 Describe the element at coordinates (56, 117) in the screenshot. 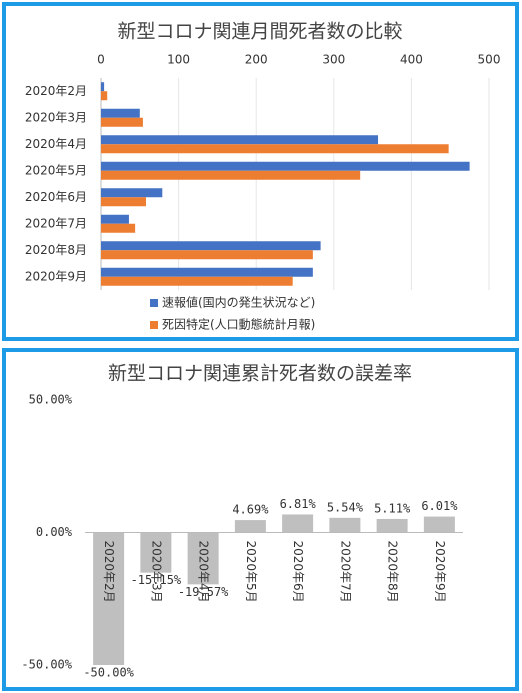

I see `y-tick-label: 2020年3月` at that location.